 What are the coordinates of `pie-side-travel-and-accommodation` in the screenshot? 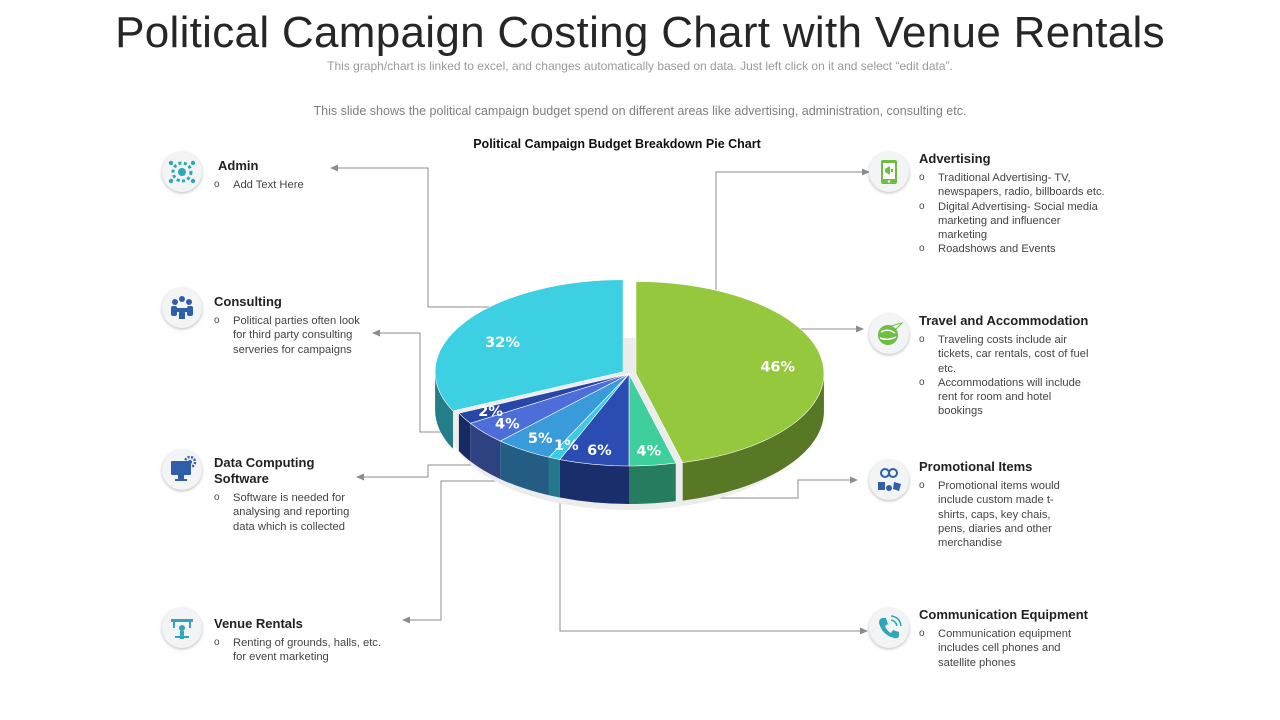 It's located at (652, 483).